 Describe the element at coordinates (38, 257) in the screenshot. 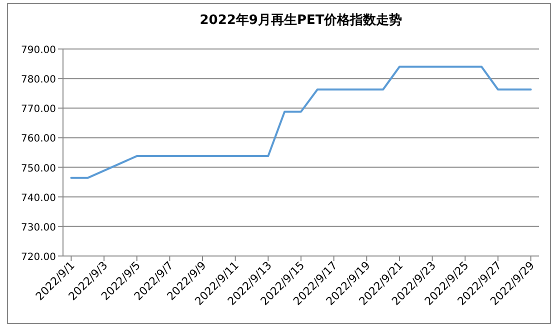

I see `y-tick-label: 720.00` at that location.